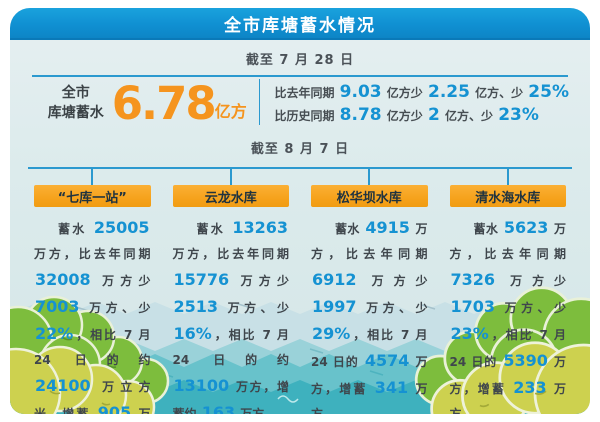 This screenshot has width=600, height=422. Describe the element at coordinates (76, 103) in the screenshot. I see `summary-subject: 全市 库塘蓄水` at that location.